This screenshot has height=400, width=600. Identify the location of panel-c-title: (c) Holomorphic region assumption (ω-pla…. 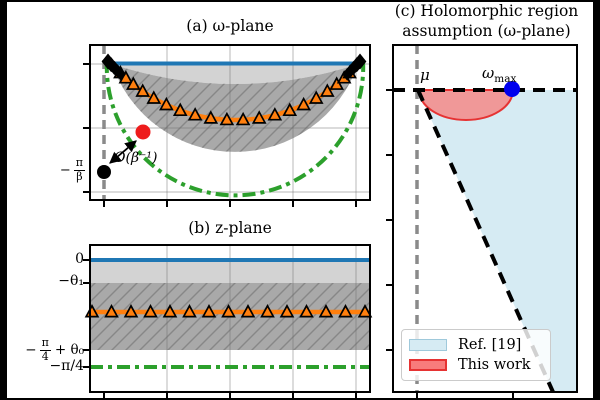
(486, 21).